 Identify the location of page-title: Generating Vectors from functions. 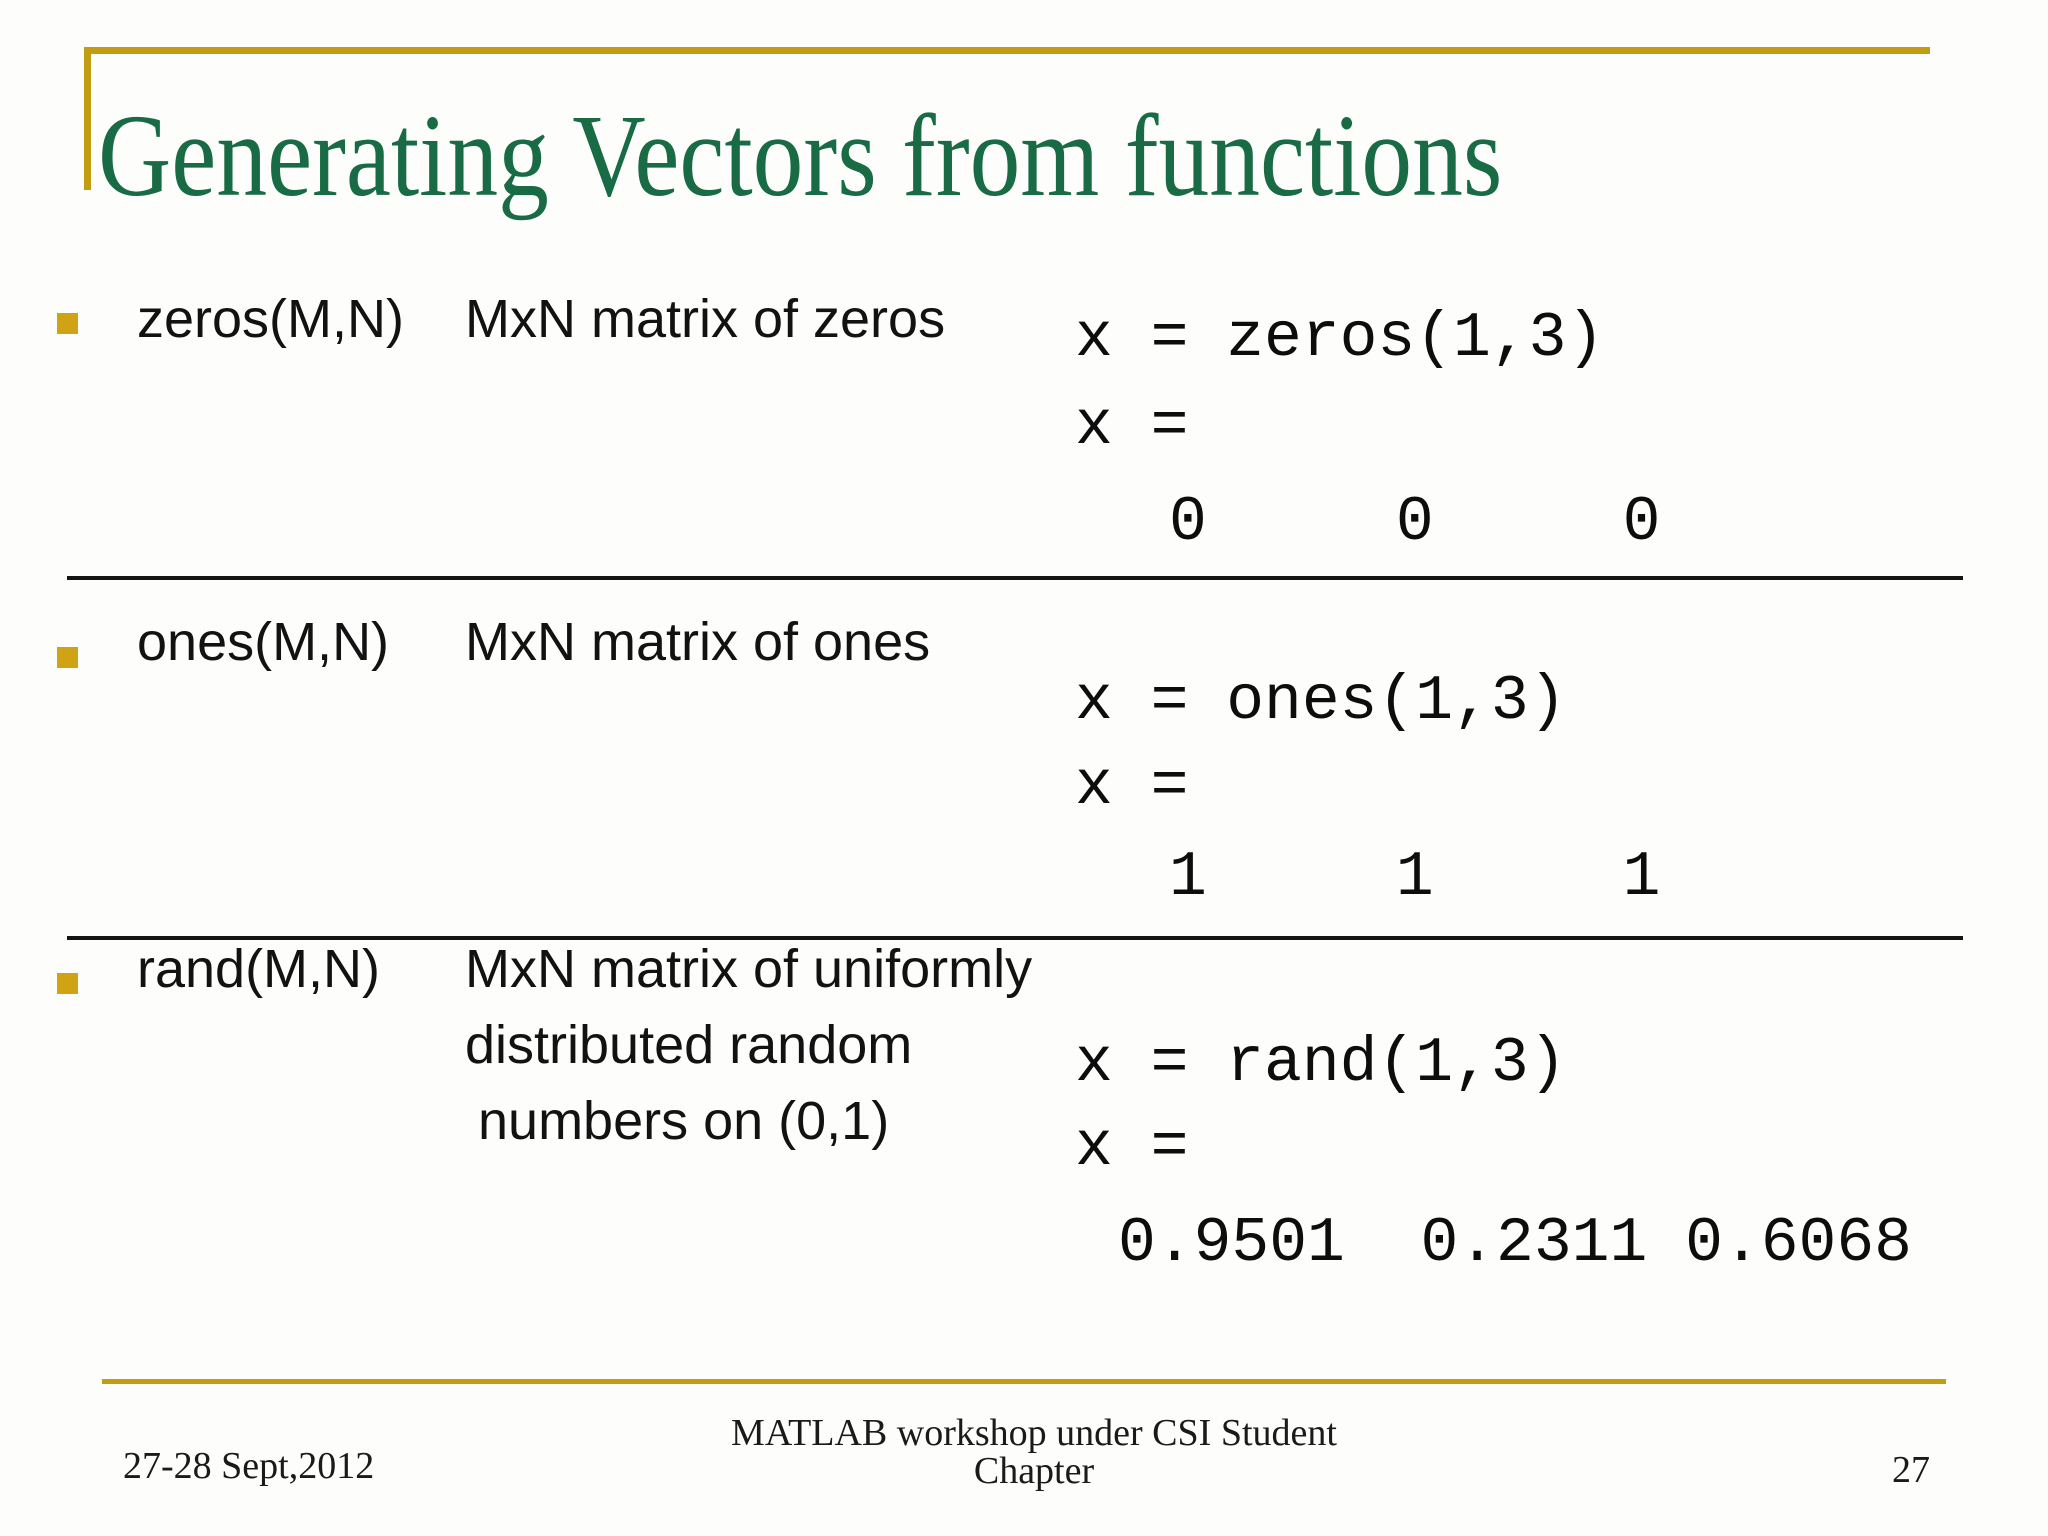
(800, 155).